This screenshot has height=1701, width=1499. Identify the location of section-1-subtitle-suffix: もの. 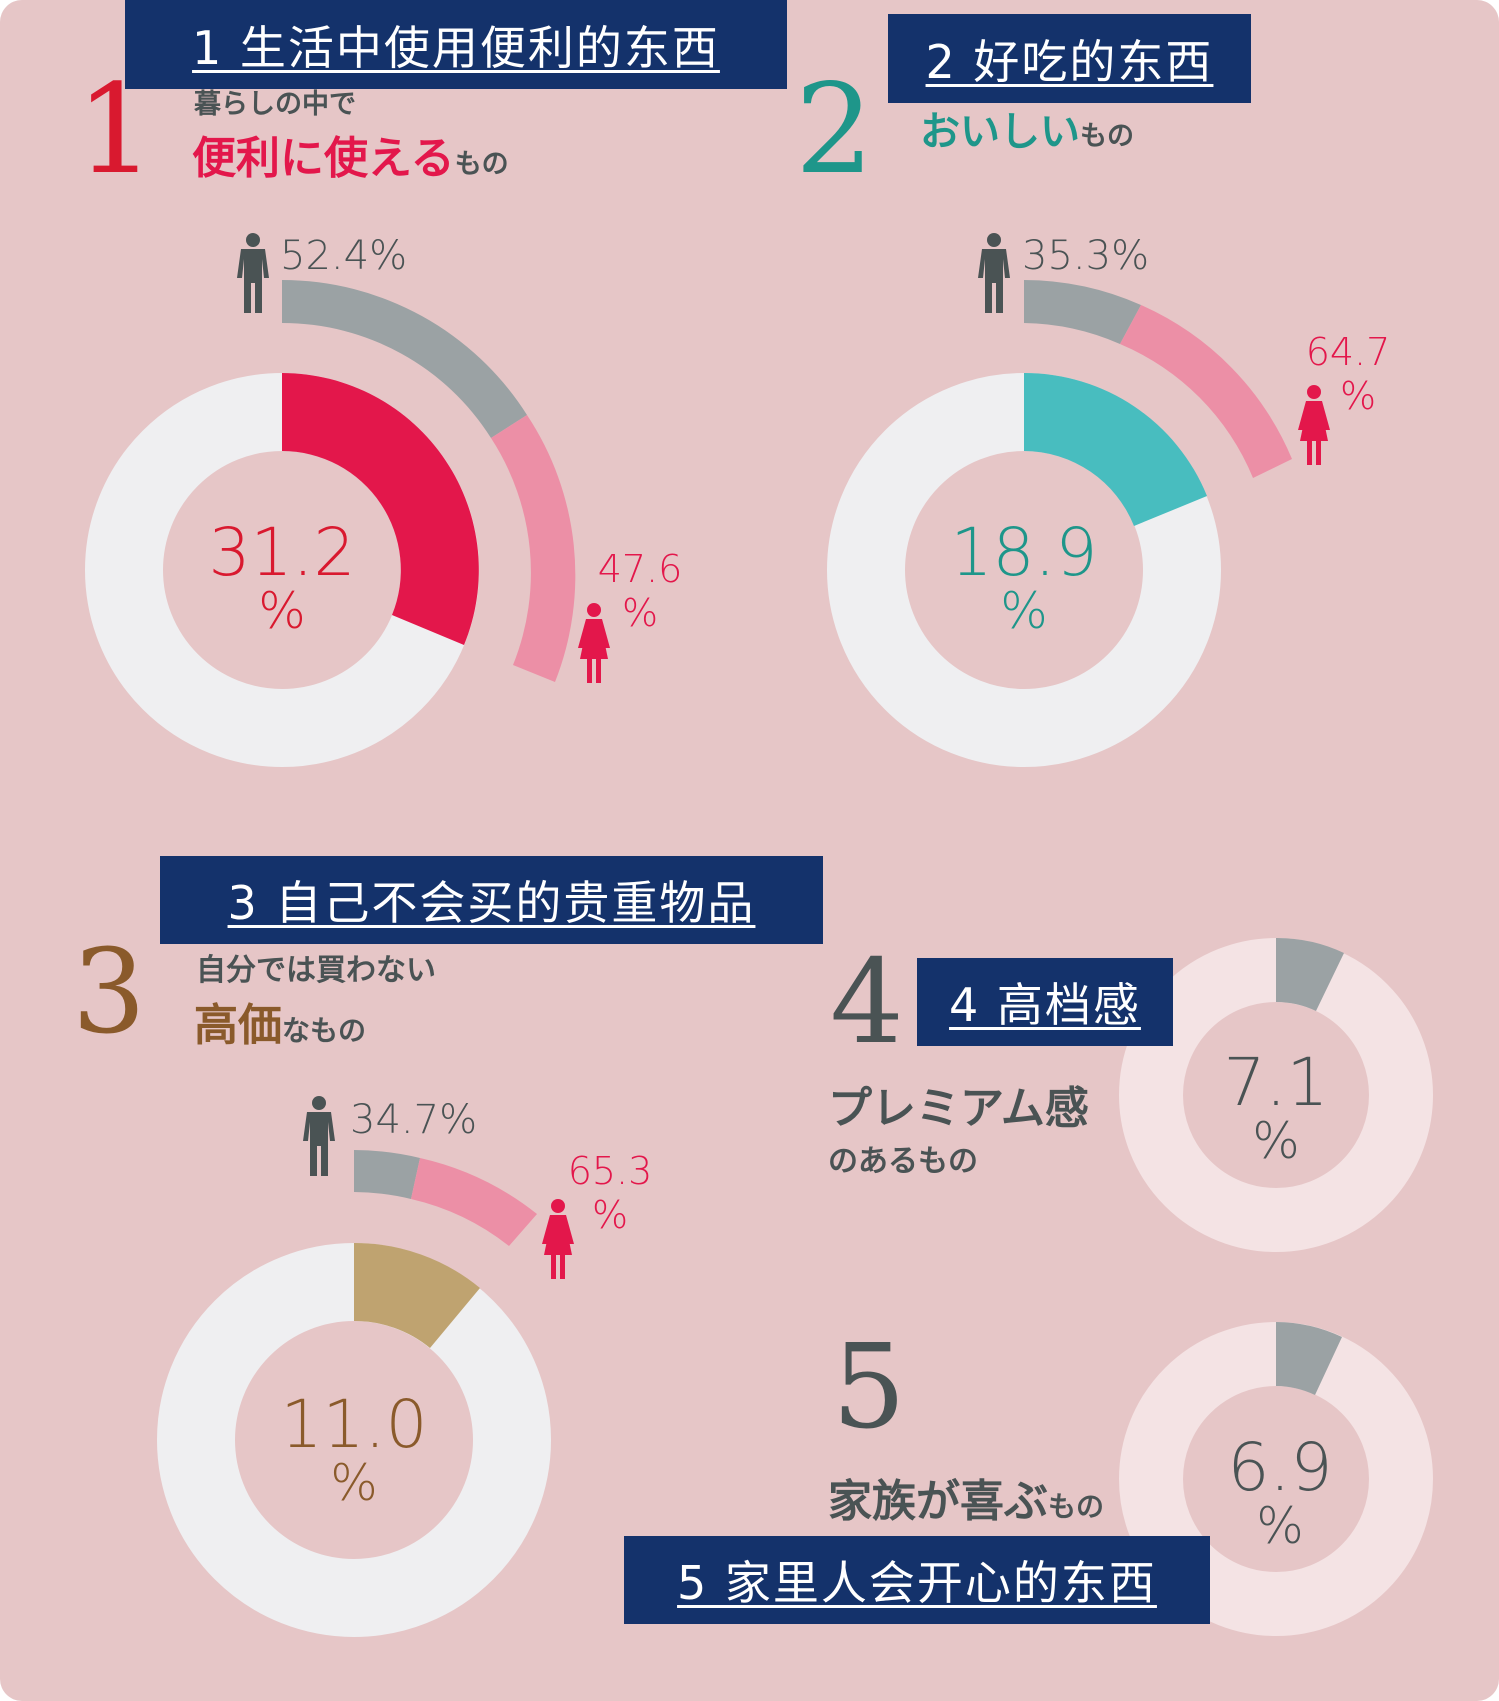
(481, 164).